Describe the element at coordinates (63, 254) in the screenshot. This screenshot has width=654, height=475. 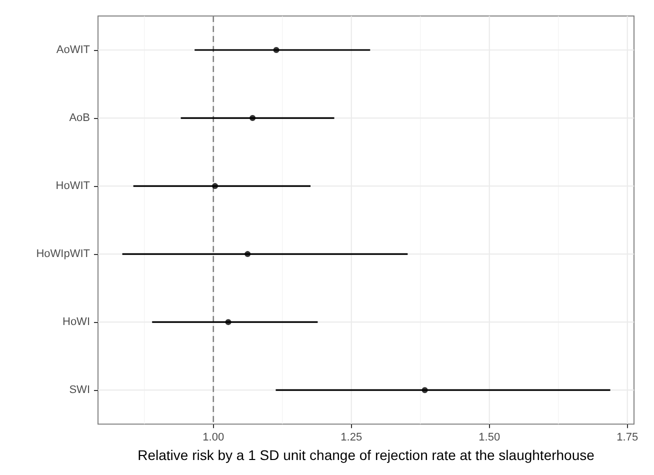
I see `y-tick-label: HoWIpWIT` at that location.